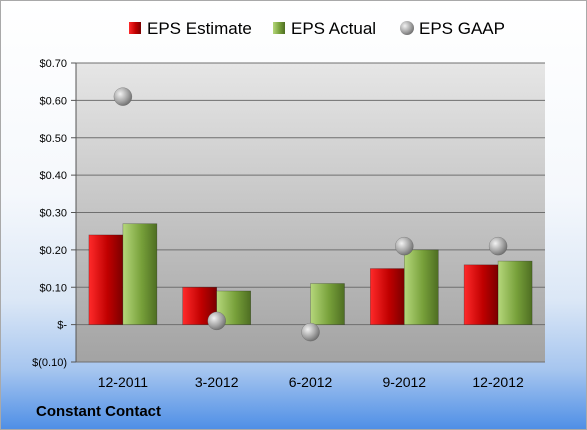  What do you see at coordinates (53, 64) in the screenshot?
I see `y-tick-label: $0.70` at bounding box center [53, 64].